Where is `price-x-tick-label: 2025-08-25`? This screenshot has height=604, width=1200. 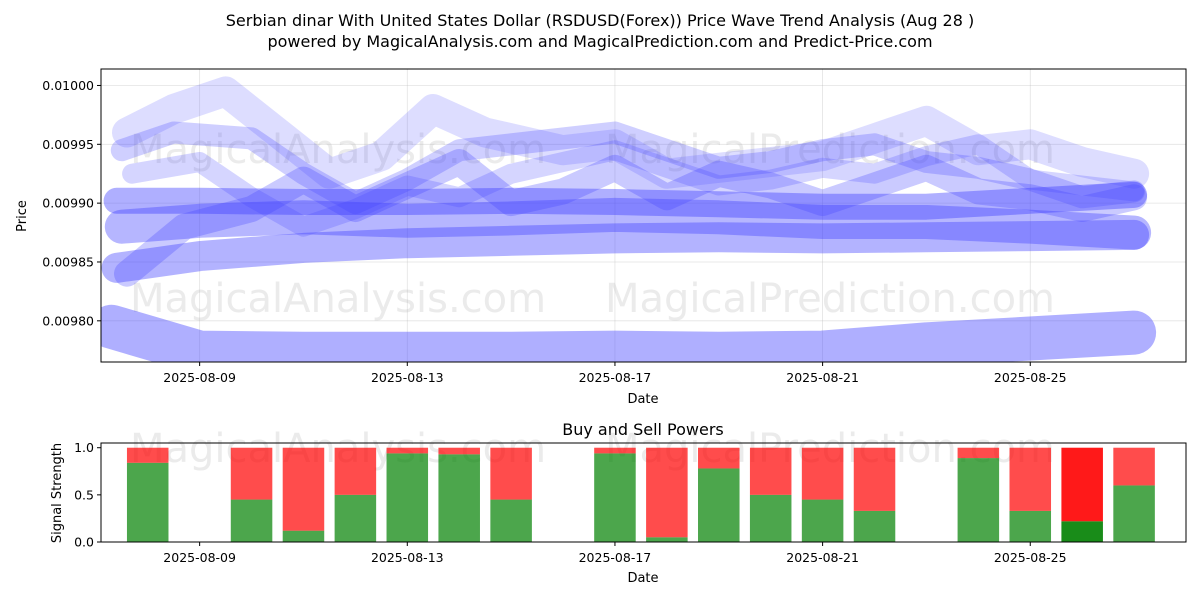 price-x-tick-label: 2025-08-25 is located at coordinates (1030, 377).